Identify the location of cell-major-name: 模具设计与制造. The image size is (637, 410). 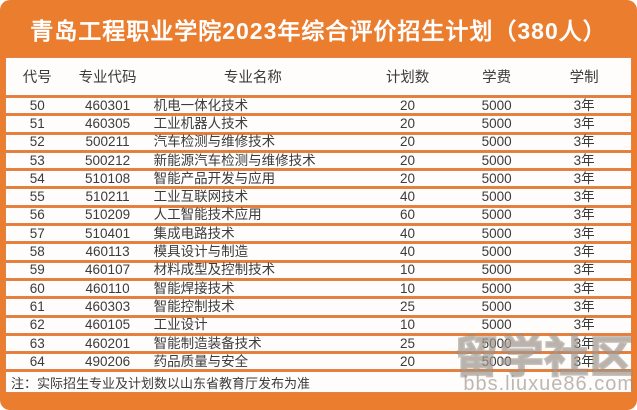
(201, 252).